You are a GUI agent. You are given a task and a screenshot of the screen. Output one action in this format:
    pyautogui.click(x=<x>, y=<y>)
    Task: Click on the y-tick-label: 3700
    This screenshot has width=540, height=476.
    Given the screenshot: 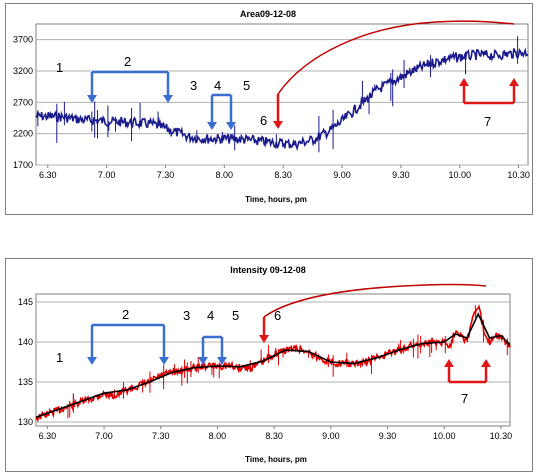 What is the action you would take?
    pyautogui.click(x=23, y=40)
    